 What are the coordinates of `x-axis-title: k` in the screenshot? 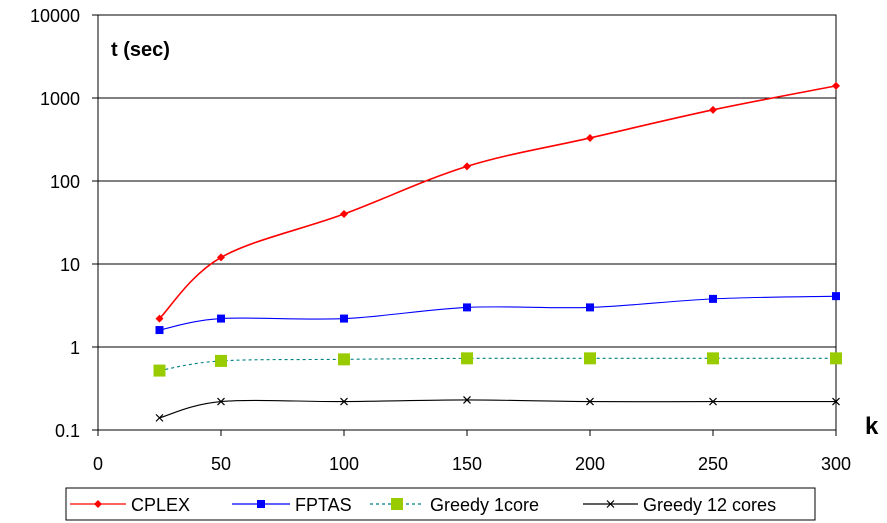 It's located at (872, 426).